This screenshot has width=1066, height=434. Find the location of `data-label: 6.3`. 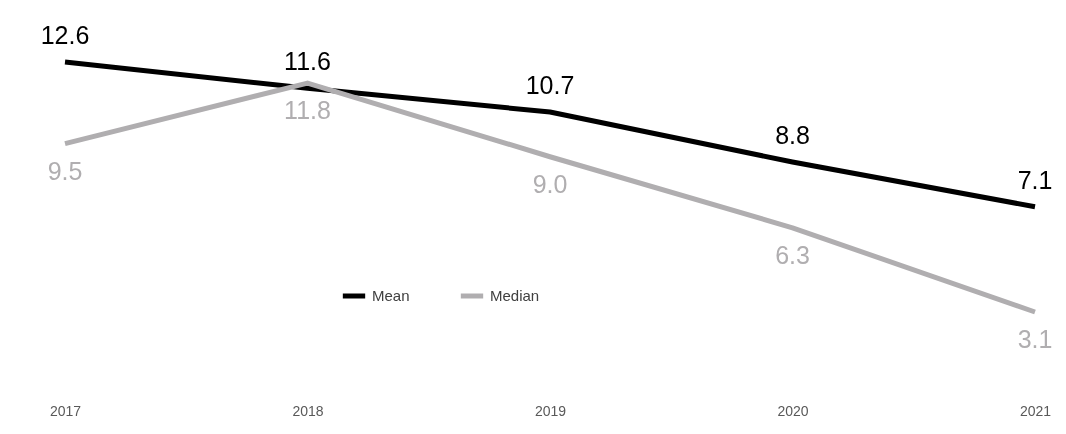

data-label: 6.3 is located at coordinates (792, 254).